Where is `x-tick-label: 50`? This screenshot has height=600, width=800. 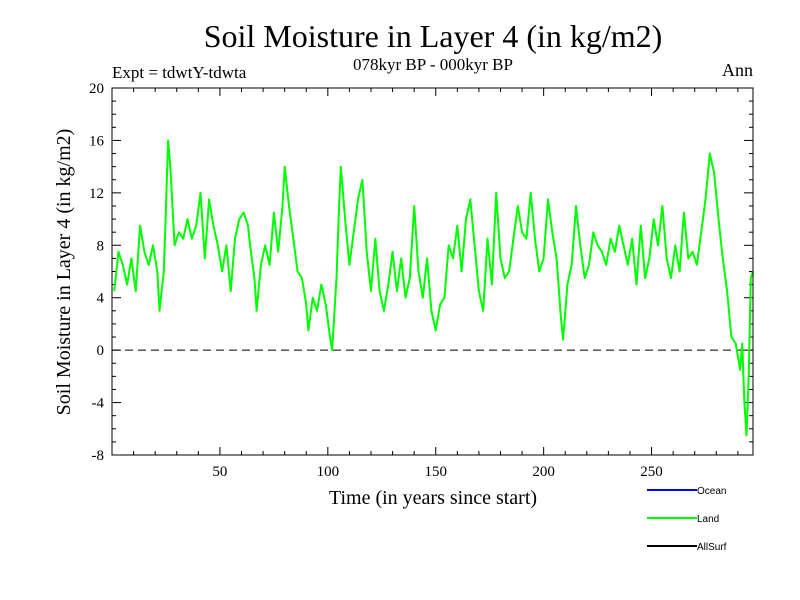
x-tick-label: 50 is located at coordinates (219, 472).